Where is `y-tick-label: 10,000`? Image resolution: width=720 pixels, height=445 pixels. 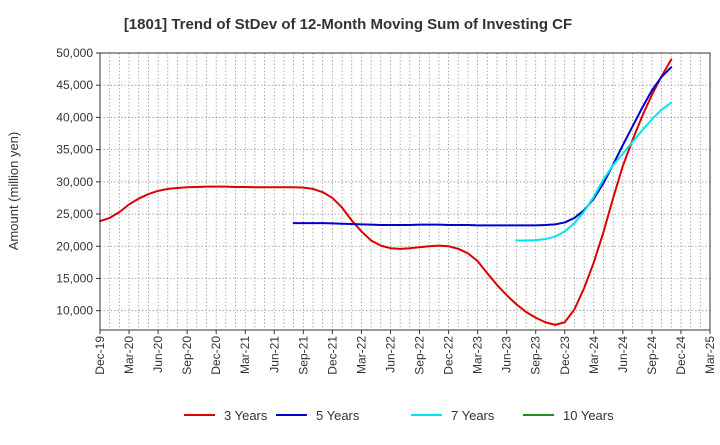
y-tick-label: 10,000 is located at coordinates (74, 311).